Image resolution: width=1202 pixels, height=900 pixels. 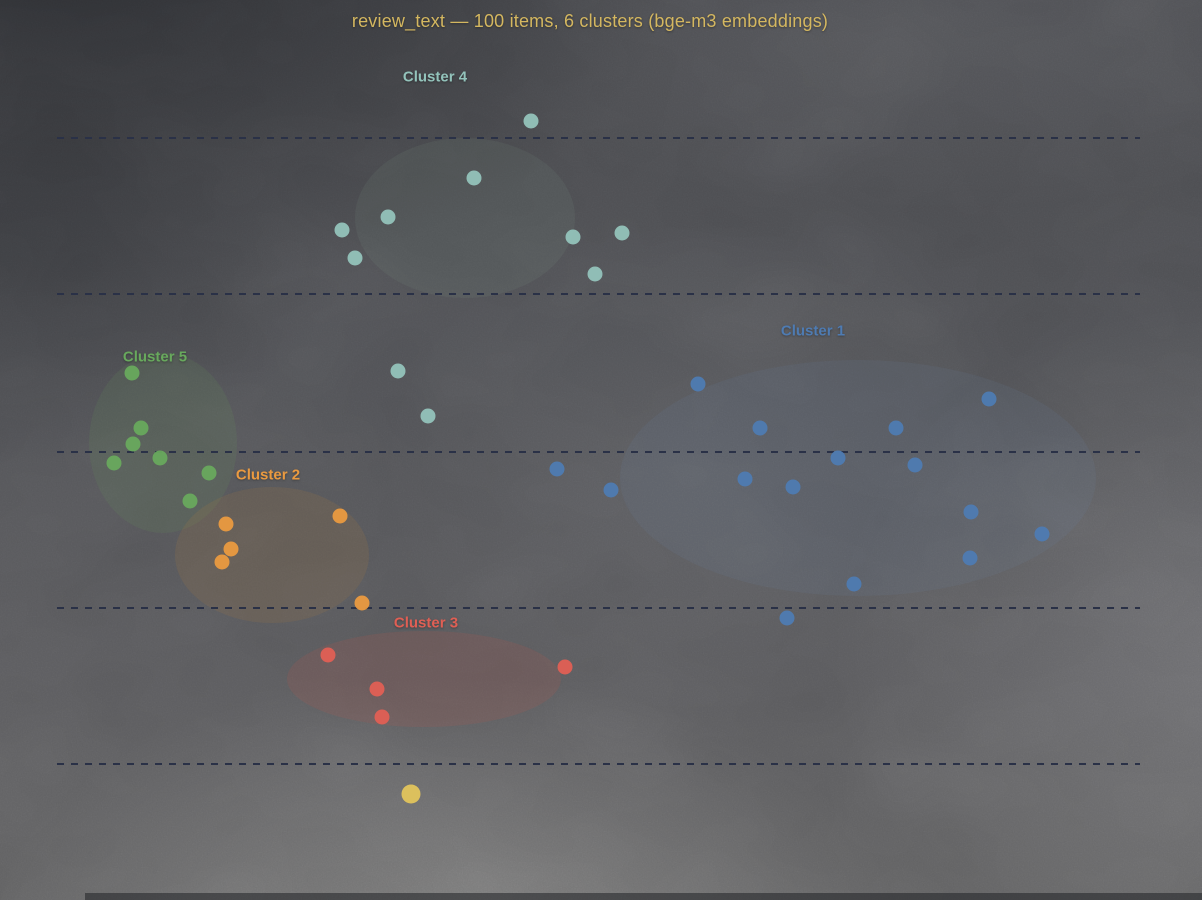 What do you see at coordinates (155, 357) in the screenshot?
I see `cluster-label-cluster-5: Cluster 5` at bounding box center [155, 357].